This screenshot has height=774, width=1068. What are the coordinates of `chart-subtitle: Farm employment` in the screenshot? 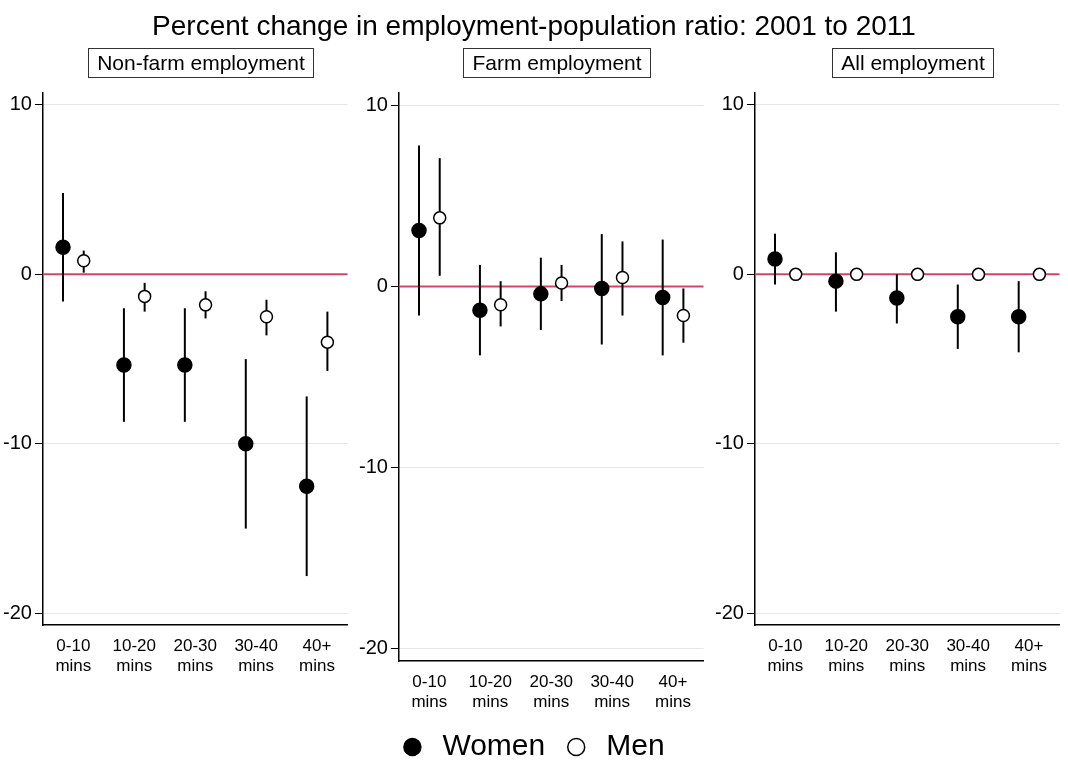 It's located at (557, 63).